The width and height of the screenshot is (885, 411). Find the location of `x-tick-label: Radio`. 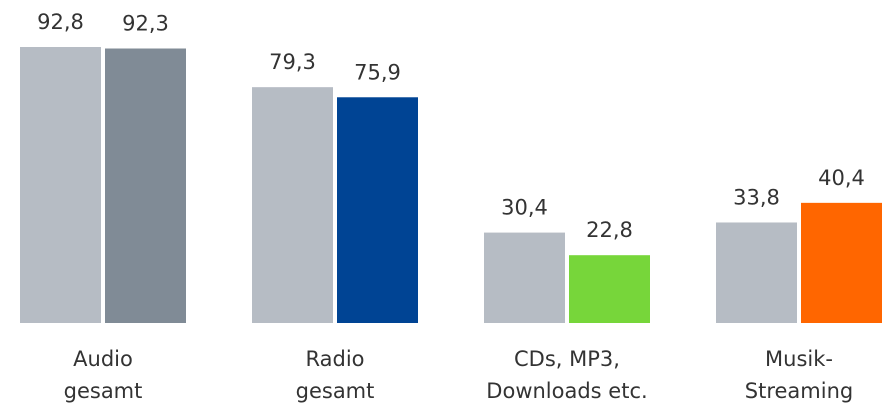

x-tick-label: Radio is located at coordinates (334, 359).